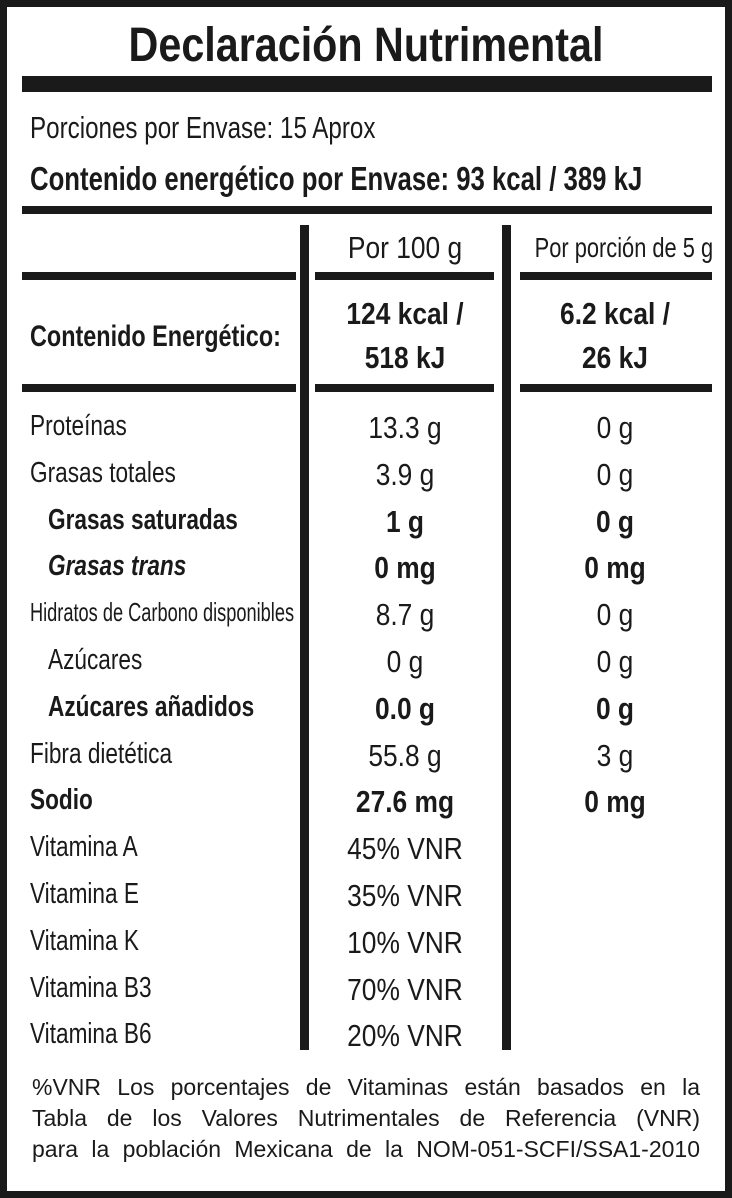 This screenshot has width=732, height=1198. What do you see at coordinates (405, 247) in the screenshot?
I see `column-header: Por 100 g` at bounding box center [405, 247].